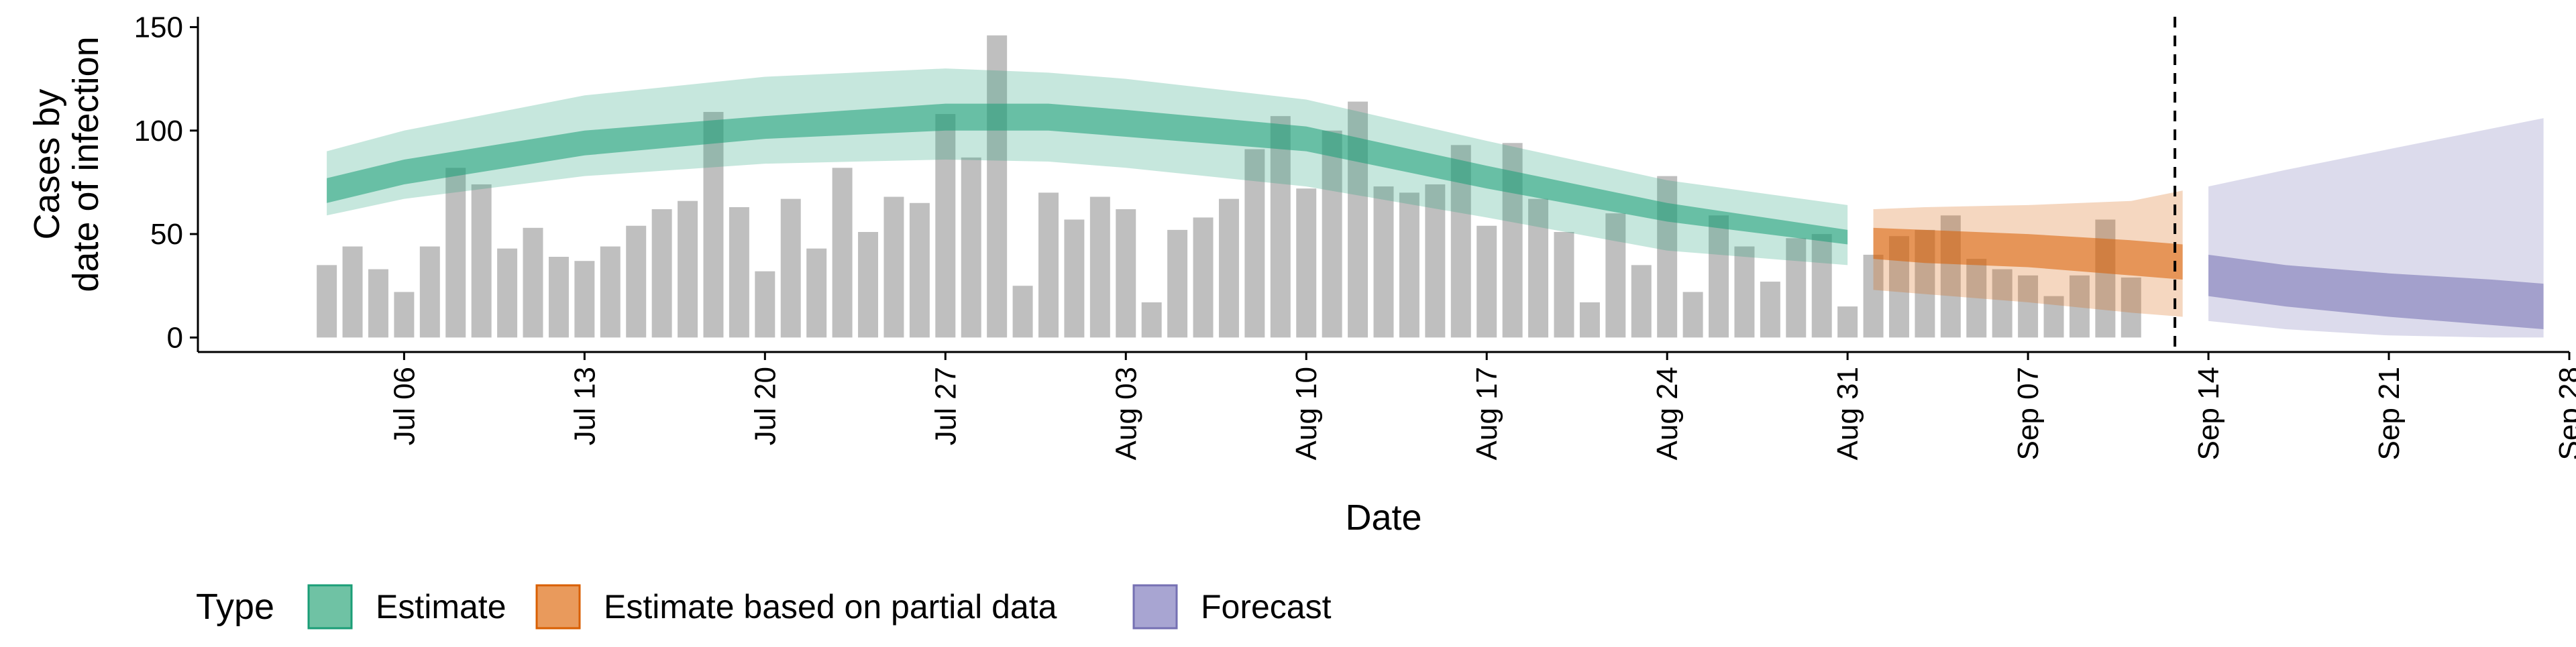  What do you see at coordinates (175, 337) in the screenshot?
I see `y-tick-label: 0` at bounding box center [175, 337].